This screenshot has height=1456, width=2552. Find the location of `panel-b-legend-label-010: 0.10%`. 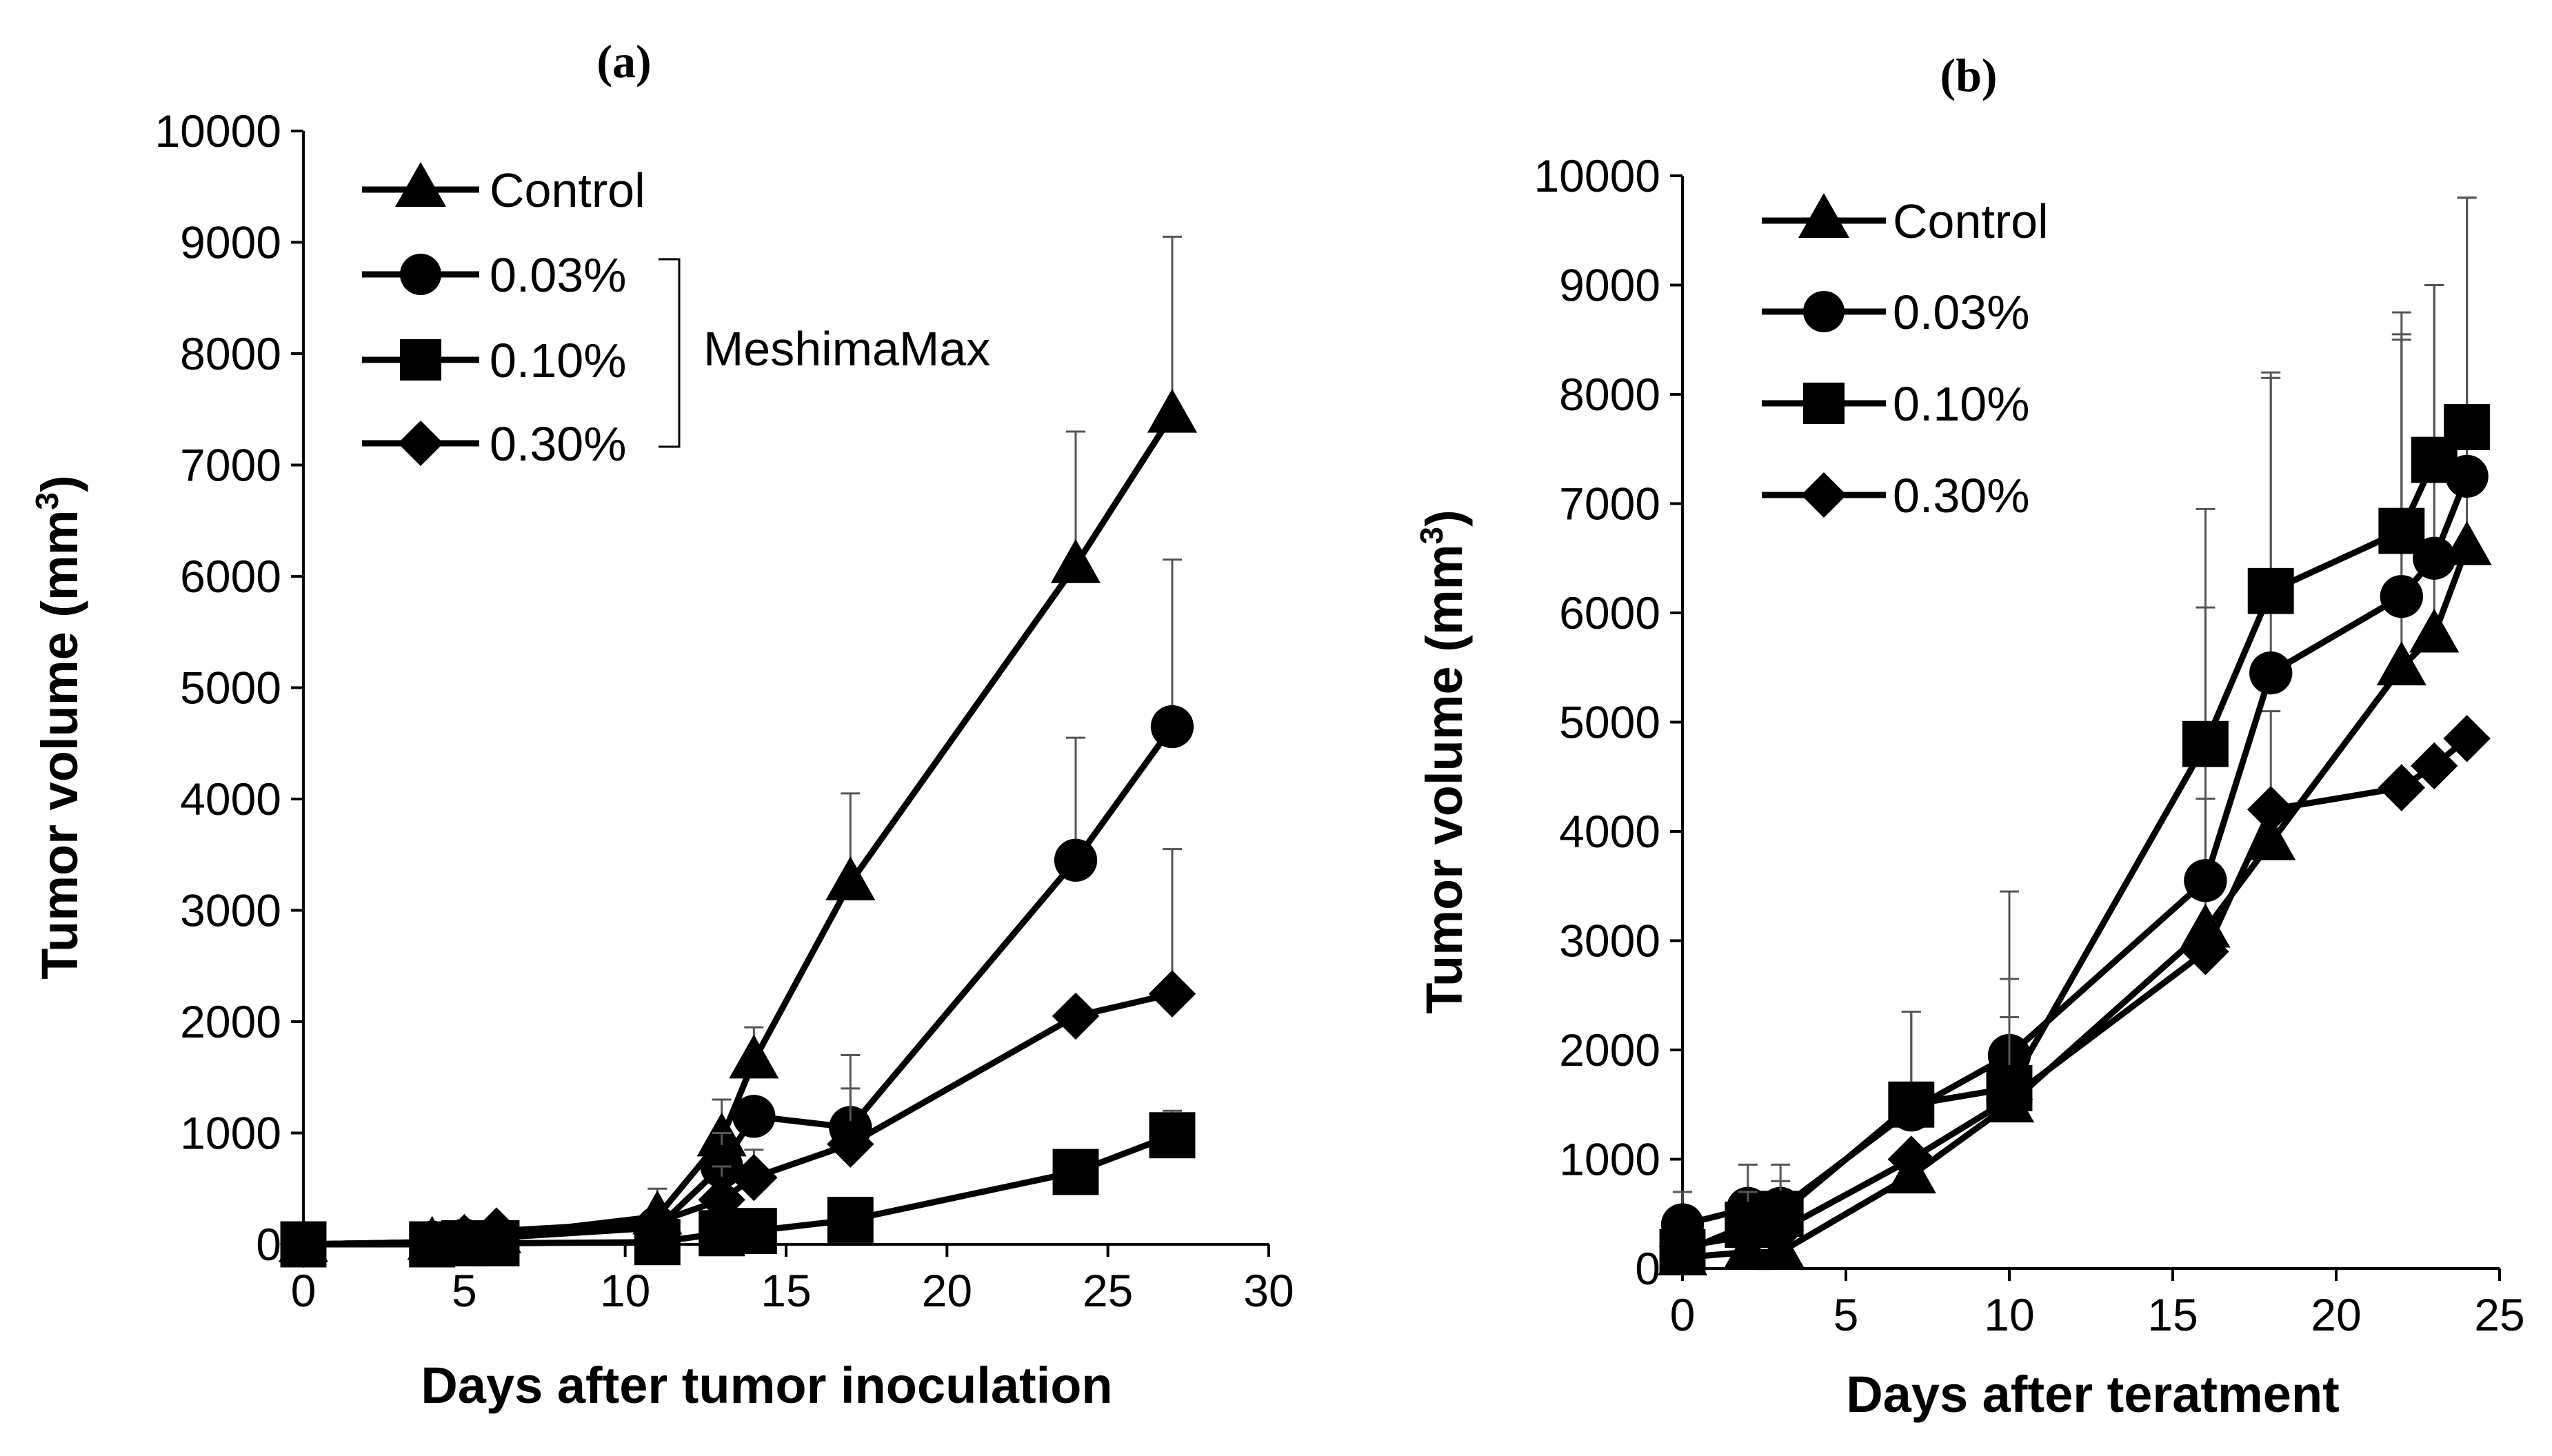

panel-b-legend-label-010: 0.10% is located at coordinates (1961, 404).